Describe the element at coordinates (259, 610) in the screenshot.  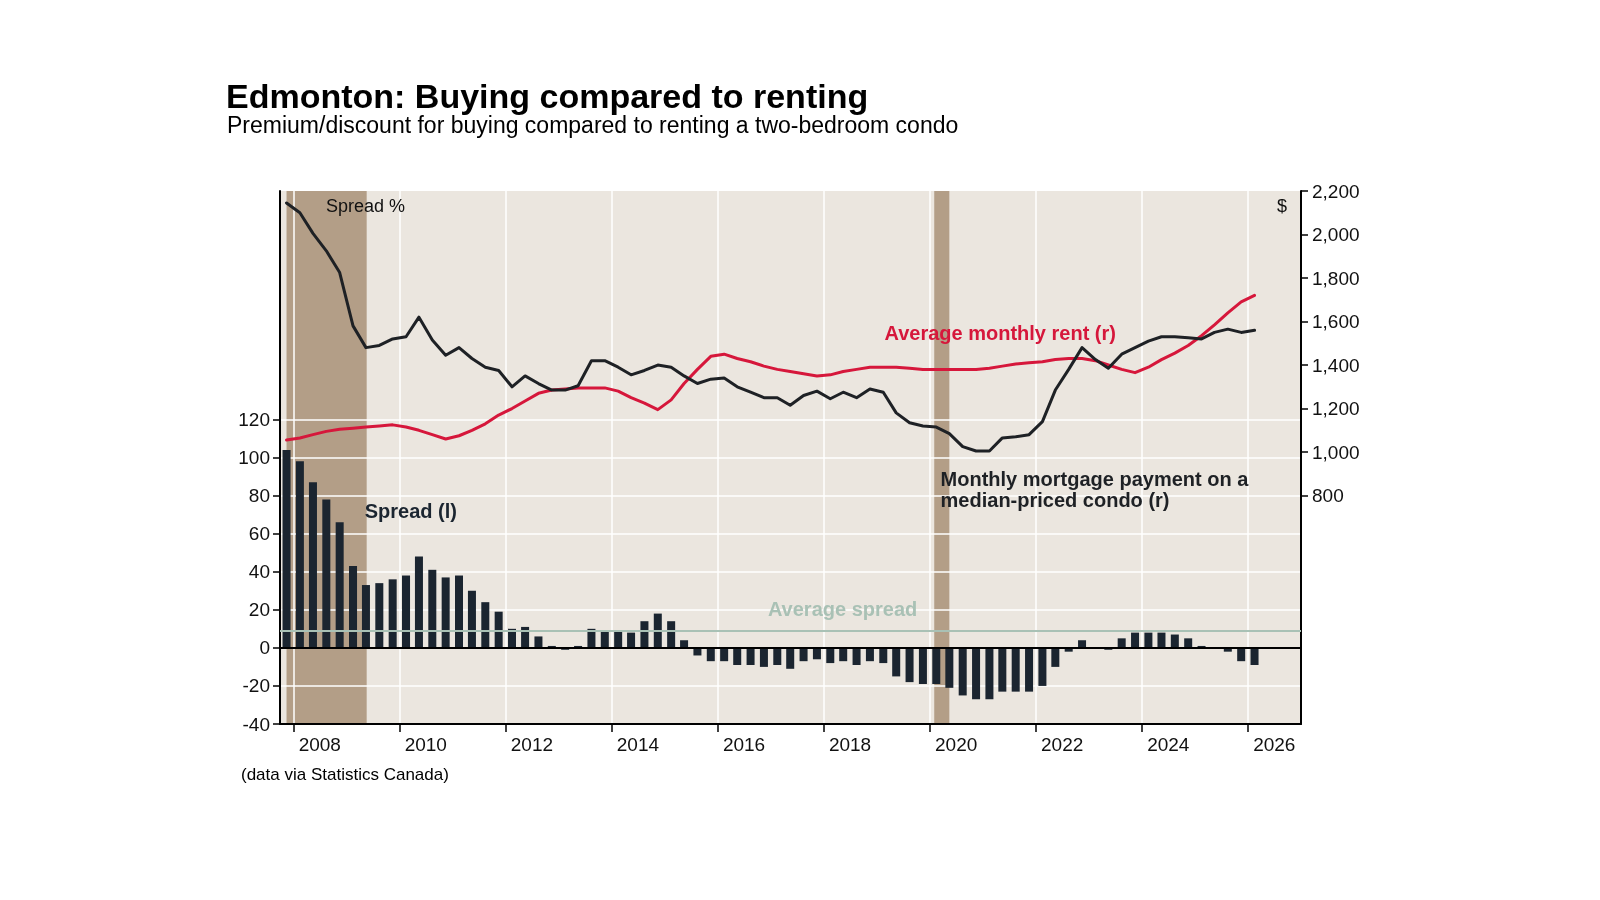
I see `y-tick-label: 20` at that location.